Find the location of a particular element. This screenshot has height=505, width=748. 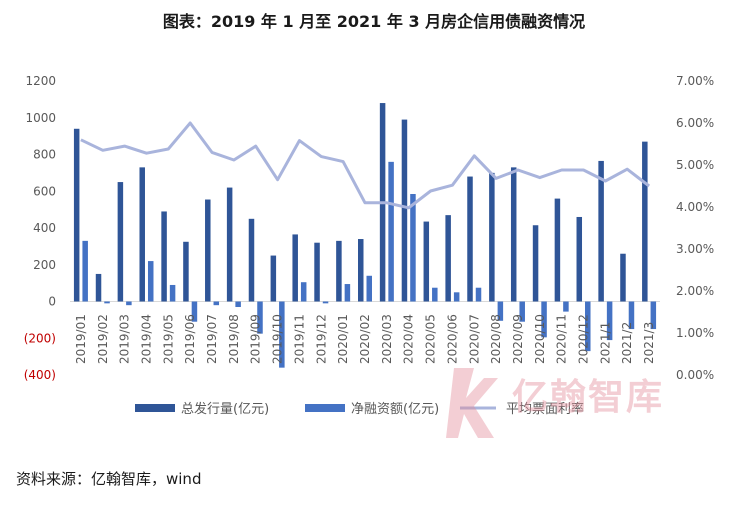

x-tick-label: 2020/08 is located at coordinates (496, 339).